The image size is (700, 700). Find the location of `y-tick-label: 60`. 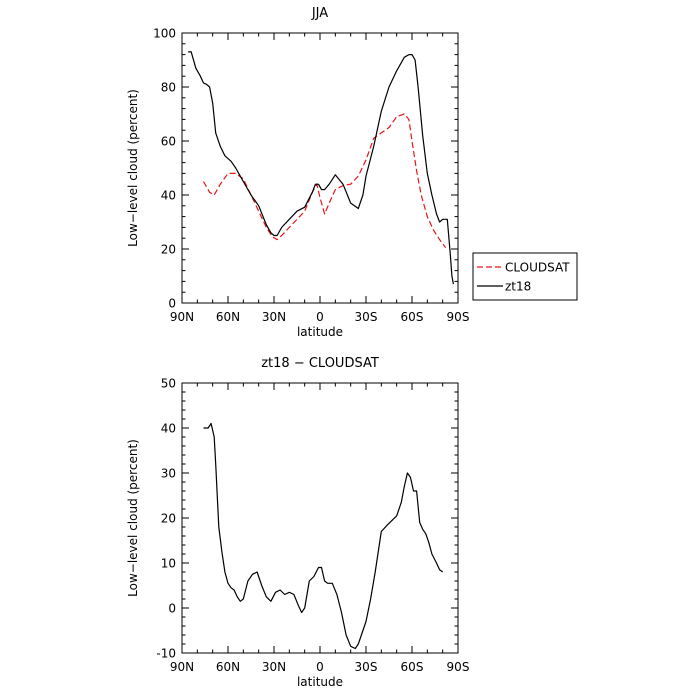

y-tick-label: 60 is located at coordinates (168, 142).